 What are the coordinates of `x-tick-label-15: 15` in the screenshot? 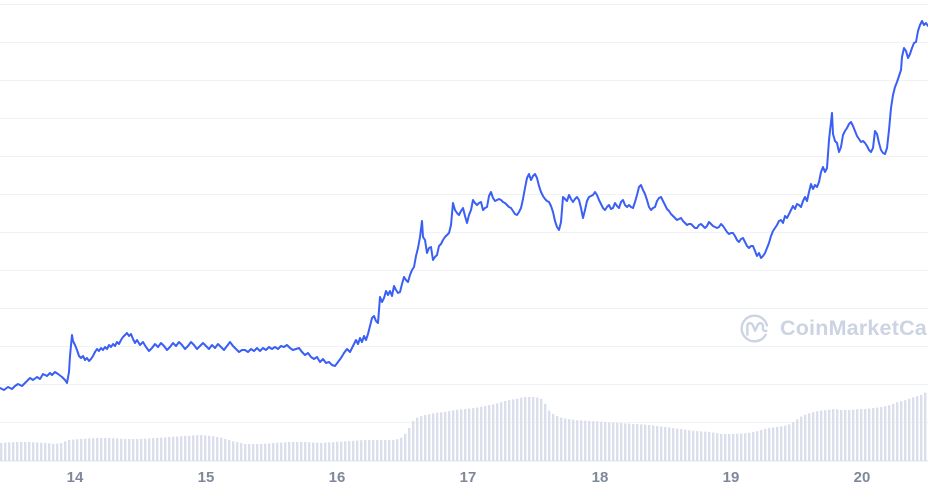 It's located at (206, 477).